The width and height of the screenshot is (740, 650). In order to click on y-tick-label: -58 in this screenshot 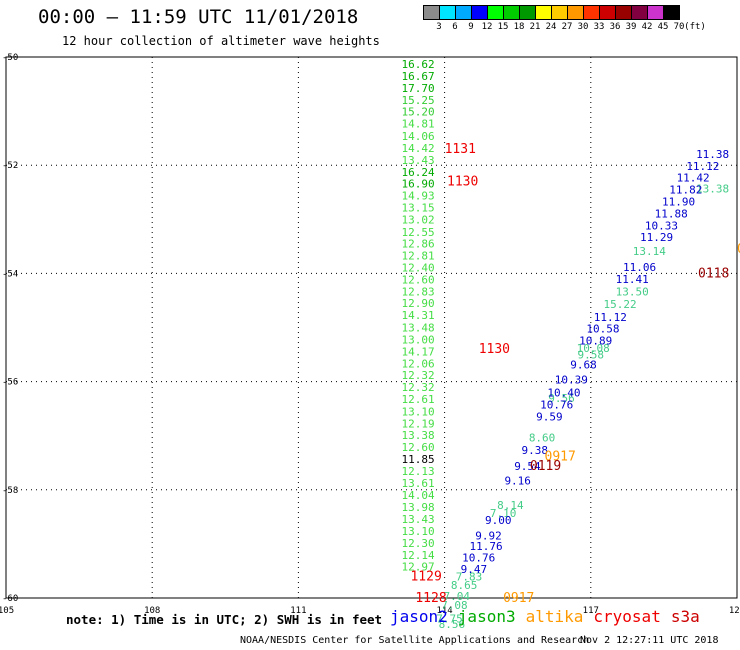, I will do `click(10, 491)`.